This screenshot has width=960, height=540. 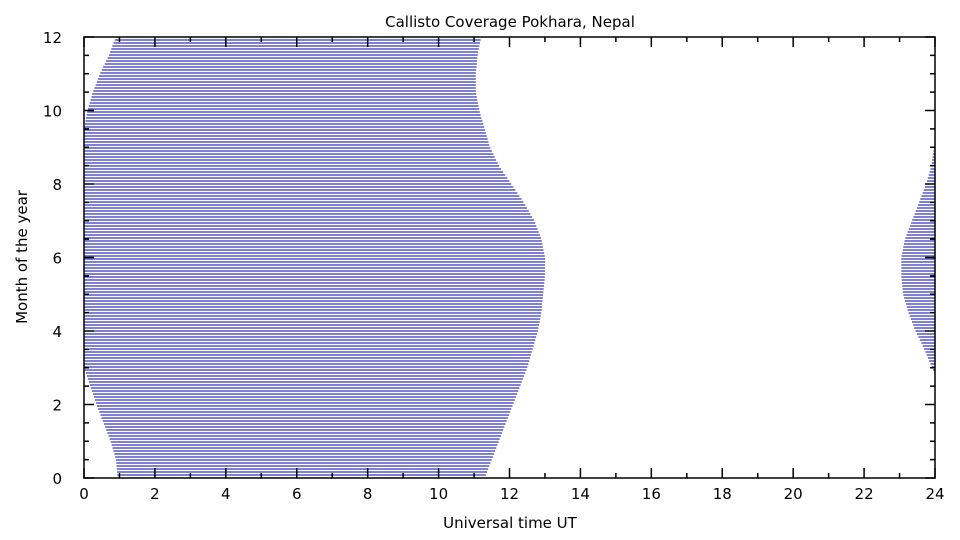 I want to click on x-tick-label: 6, so click(x=297, y=494).